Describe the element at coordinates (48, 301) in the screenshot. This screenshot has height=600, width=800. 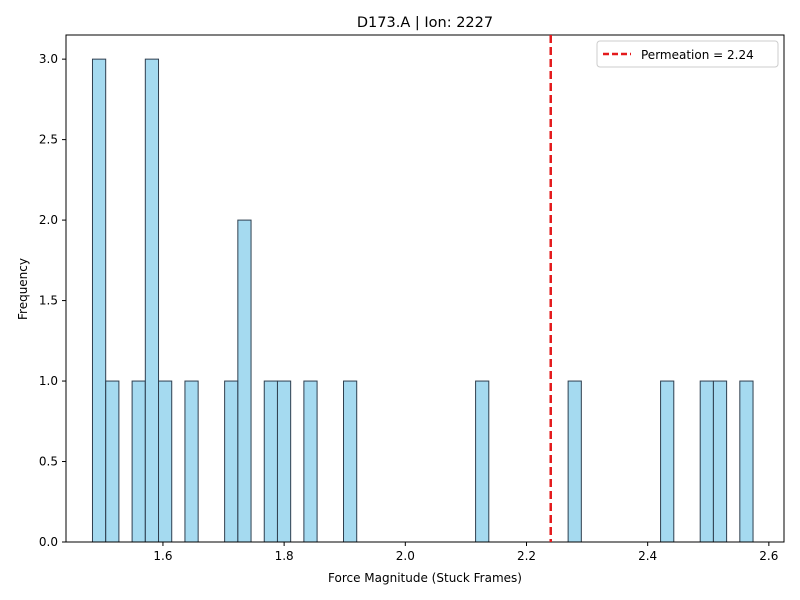
I see `y-tick-label: 1.5` at that location.